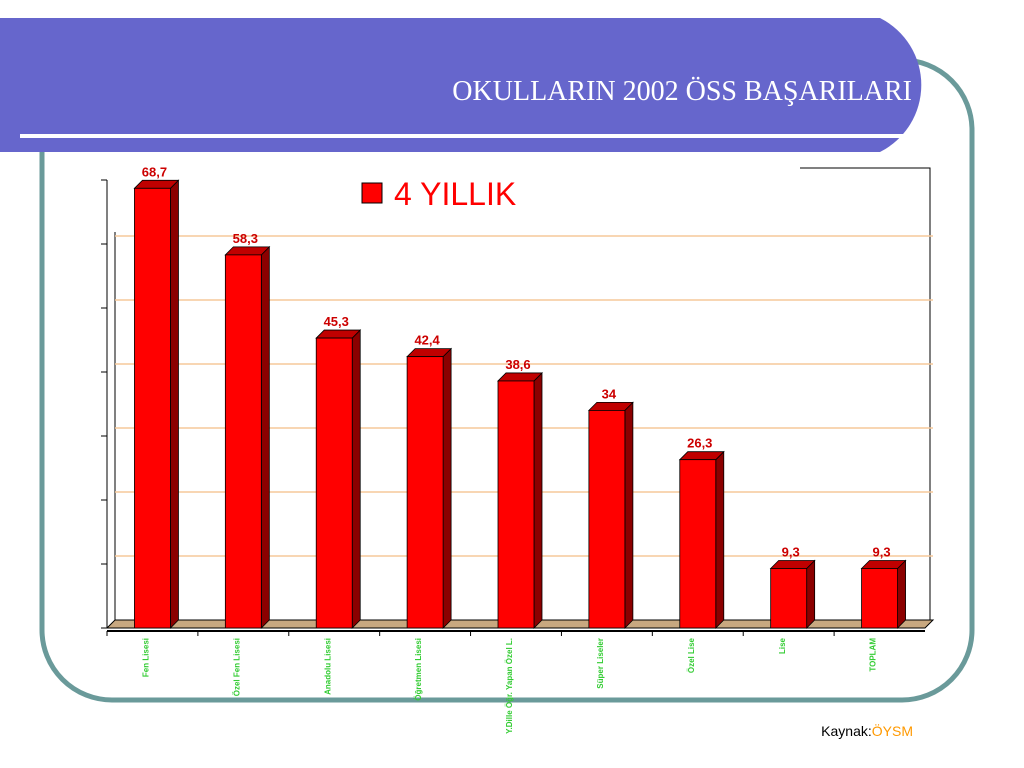  I want to click on legend-swatch, so click(372, 193).